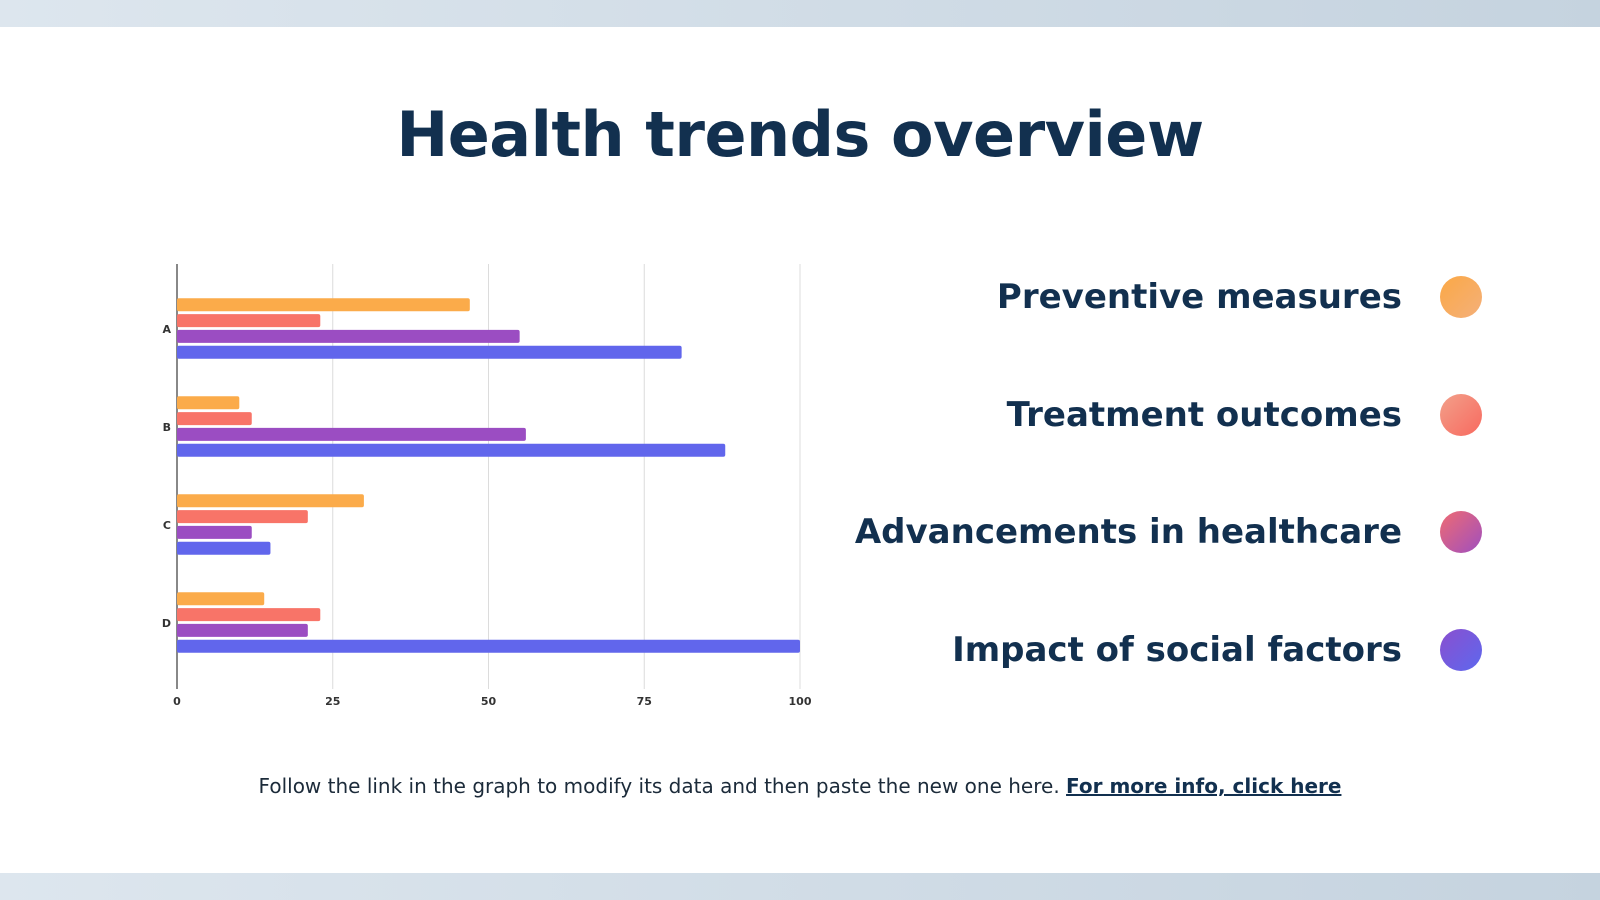 Image resolution: width=1600 pixels, height=900 pixels. I want to click on x-tick-label: 75, so click(644, 701).